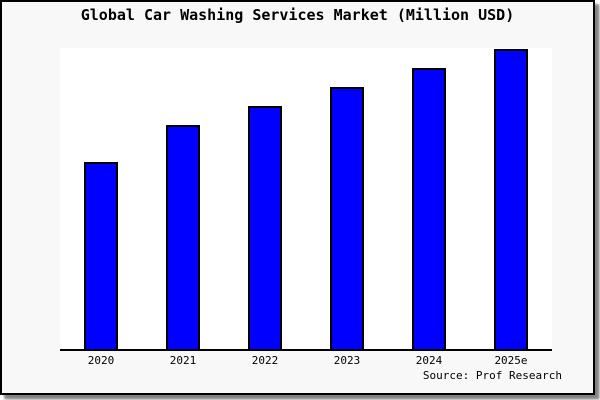 This screenshot has width=600, height=400. What do you see at coordinates (101, 255) in the screenshot?
I see `bar-2020` at bounding box center [101, 255].